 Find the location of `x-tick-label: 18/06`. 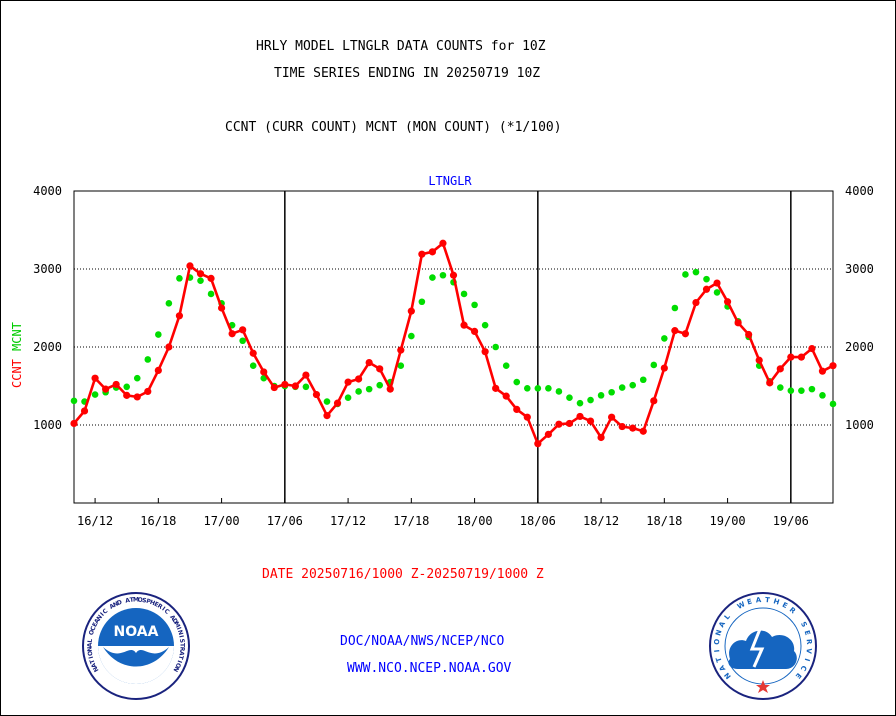

x-tick-label: 18/06 is located at coordinates (538, 521).